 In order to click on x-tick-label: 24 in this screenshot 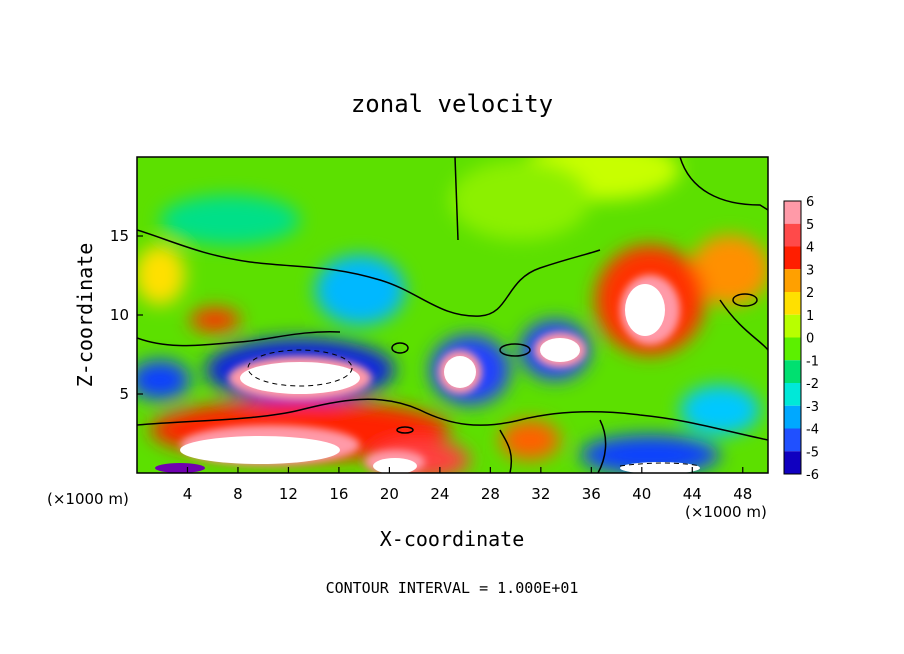, I will do `click(439, 494)`.